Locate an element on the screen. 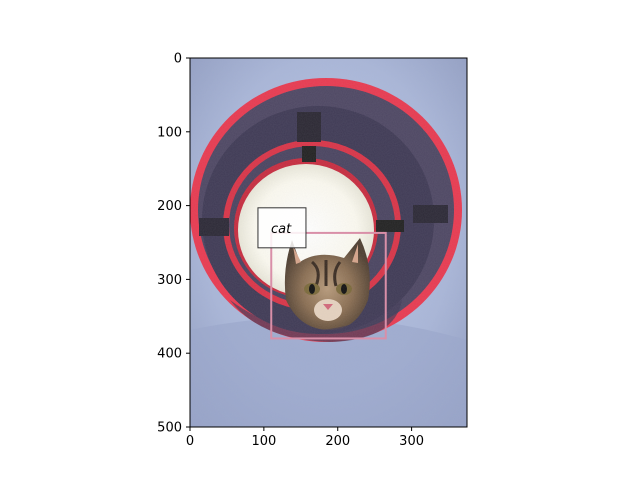 The image size is (640, 480). y-tick-label: 400 is located at coordinates (169, 354).